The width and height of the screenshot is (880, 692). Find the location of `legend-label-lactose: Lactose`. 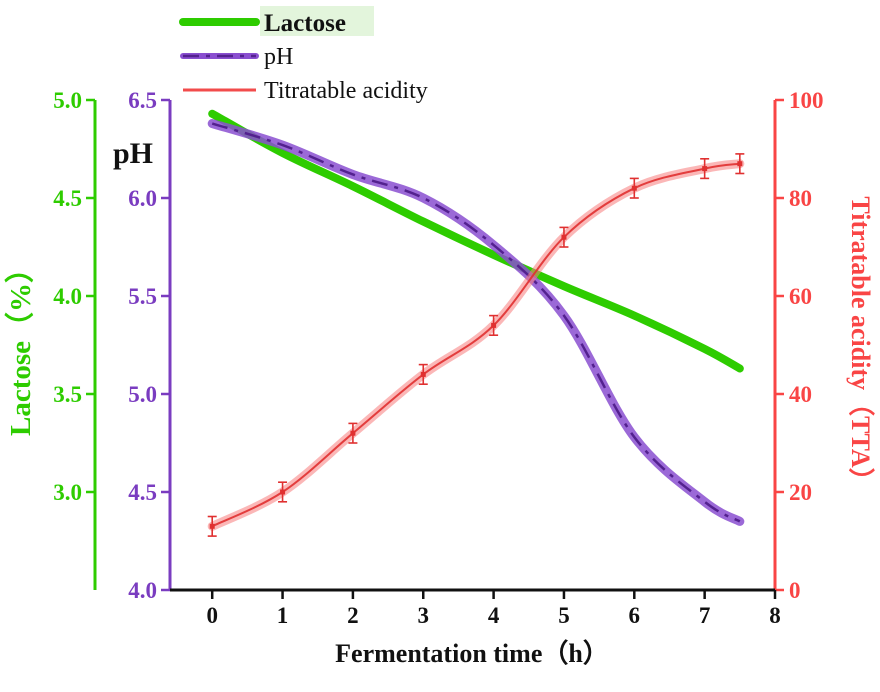

legend-label-lactose: Lactose is located at coordinates (305, 23).